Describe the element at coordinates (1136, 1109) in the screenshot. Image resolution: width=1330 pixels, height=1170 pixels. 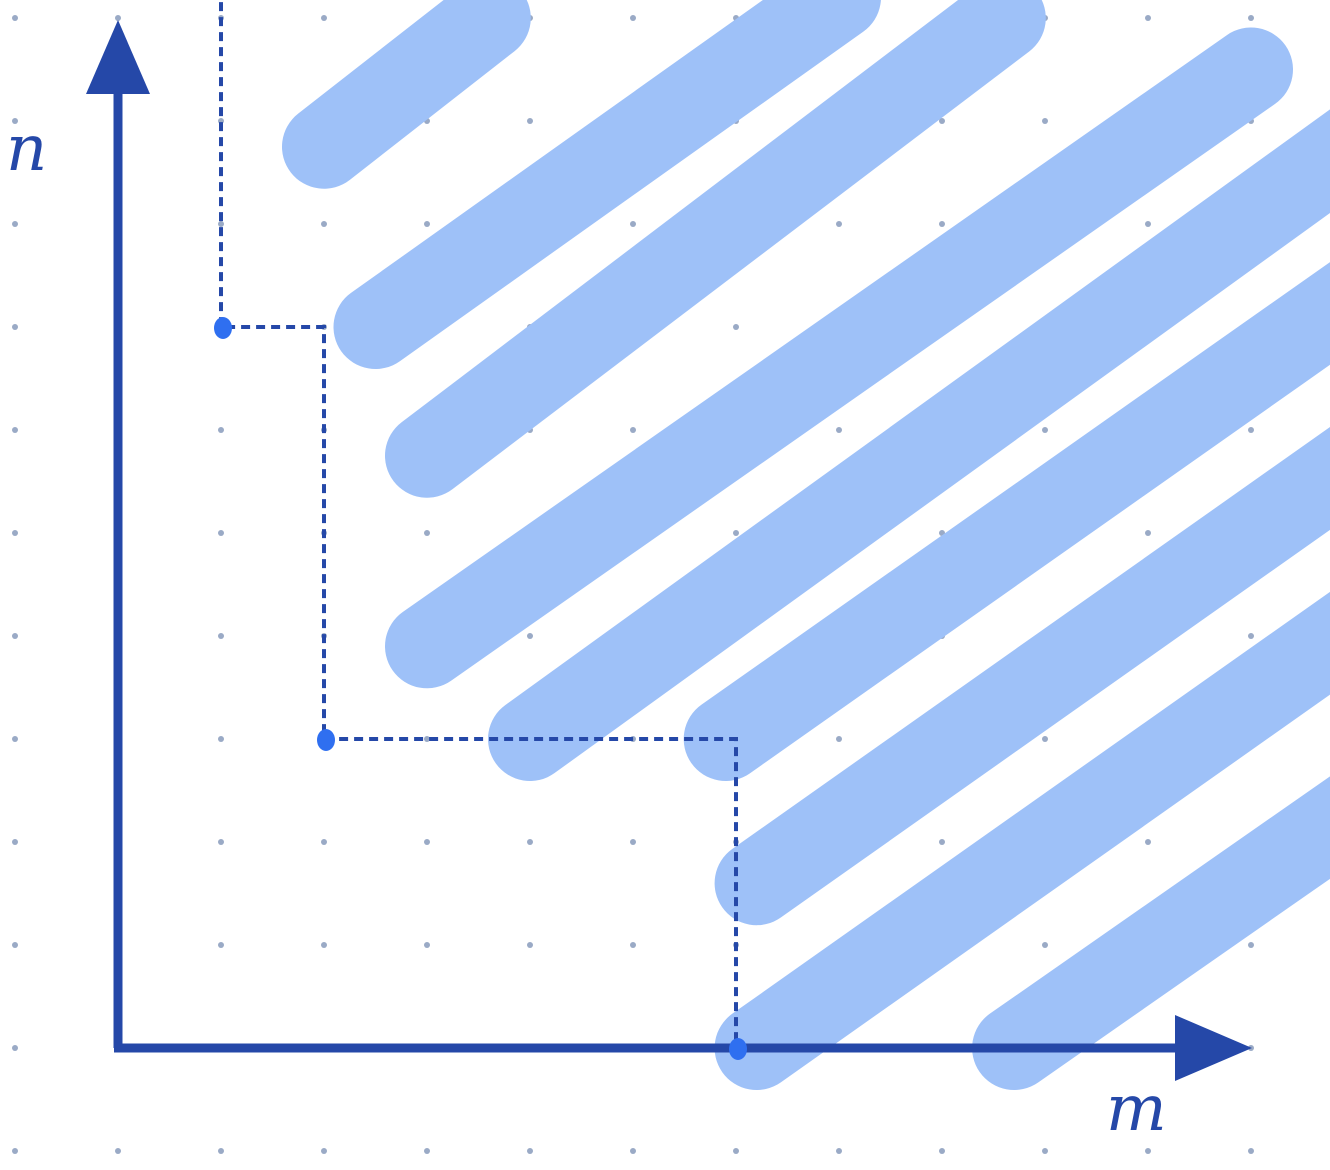
I see `horizontal-axis-label: m` at that location.